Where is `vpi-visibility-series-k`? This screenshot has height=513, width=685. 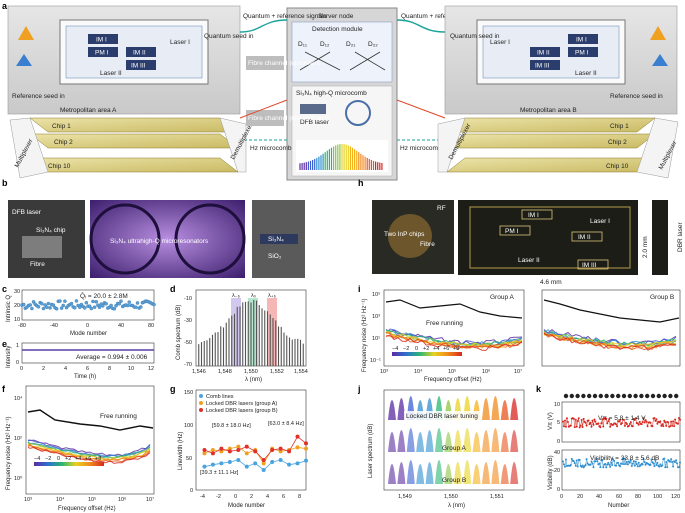 vpi-visibility-series-k is located at coordinates (621, 443).